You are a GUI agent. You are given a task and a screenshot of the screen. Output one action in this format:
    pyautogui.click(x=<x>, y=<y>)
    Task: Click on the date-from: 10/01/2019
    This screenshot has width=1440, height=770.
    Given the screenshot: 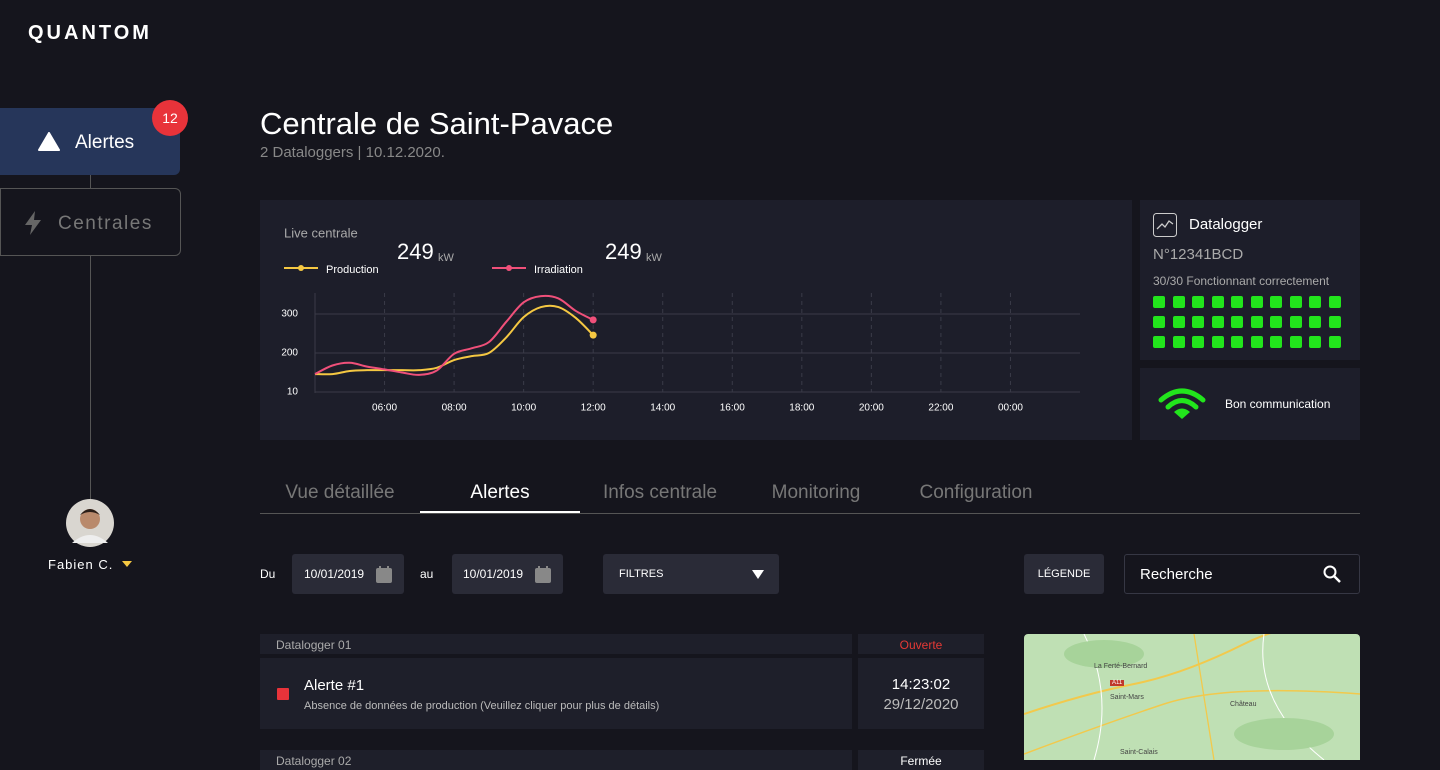 What is the action you would take?
    pyautogui.click(x=348, y=574)
    